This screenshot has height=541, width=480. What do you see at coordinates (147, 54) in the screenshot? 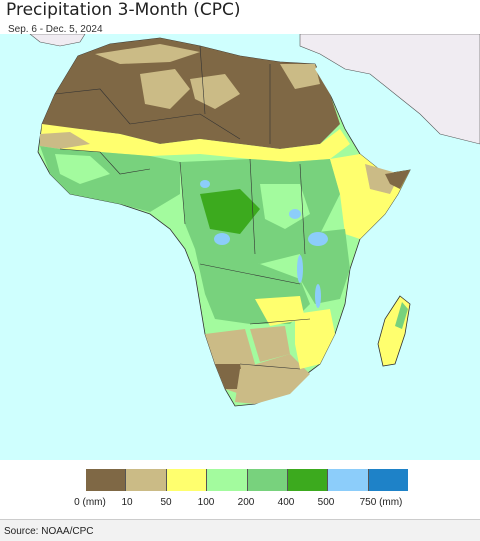
I see `sahara-tan-north` at bounding box center [147, 54].